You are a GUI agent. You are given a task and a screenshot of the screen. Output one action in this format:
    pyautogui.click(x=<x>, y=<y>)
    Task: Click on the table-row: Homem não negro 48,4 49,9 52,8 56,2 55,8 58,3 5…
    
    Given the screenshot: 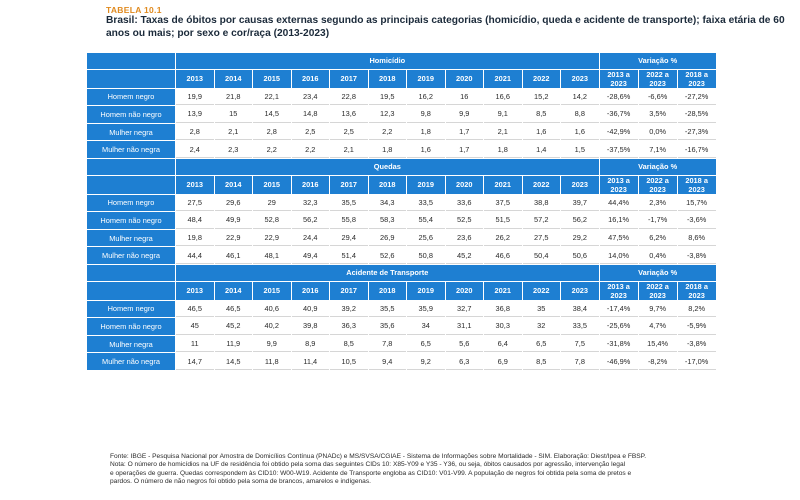 What is the action you would take?
    pyautogui.click(x=401, y=220)
    